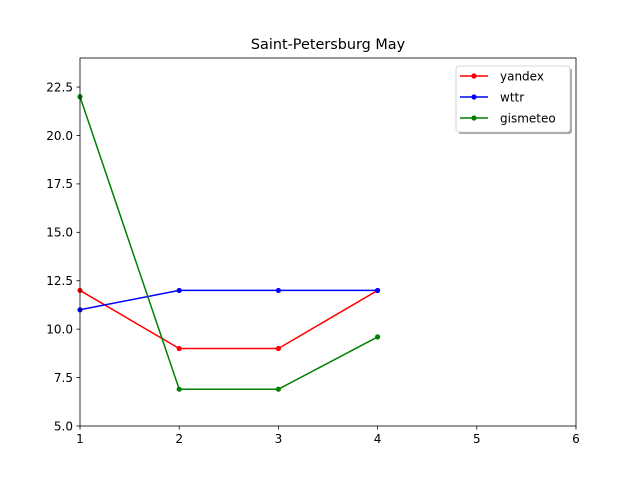 This screenshot has height=480, width=640. What do you see at coordinates (522, 77) in the screenshot?
I see `legend-label-yandex: yandex` at bounding box center [522, 77].